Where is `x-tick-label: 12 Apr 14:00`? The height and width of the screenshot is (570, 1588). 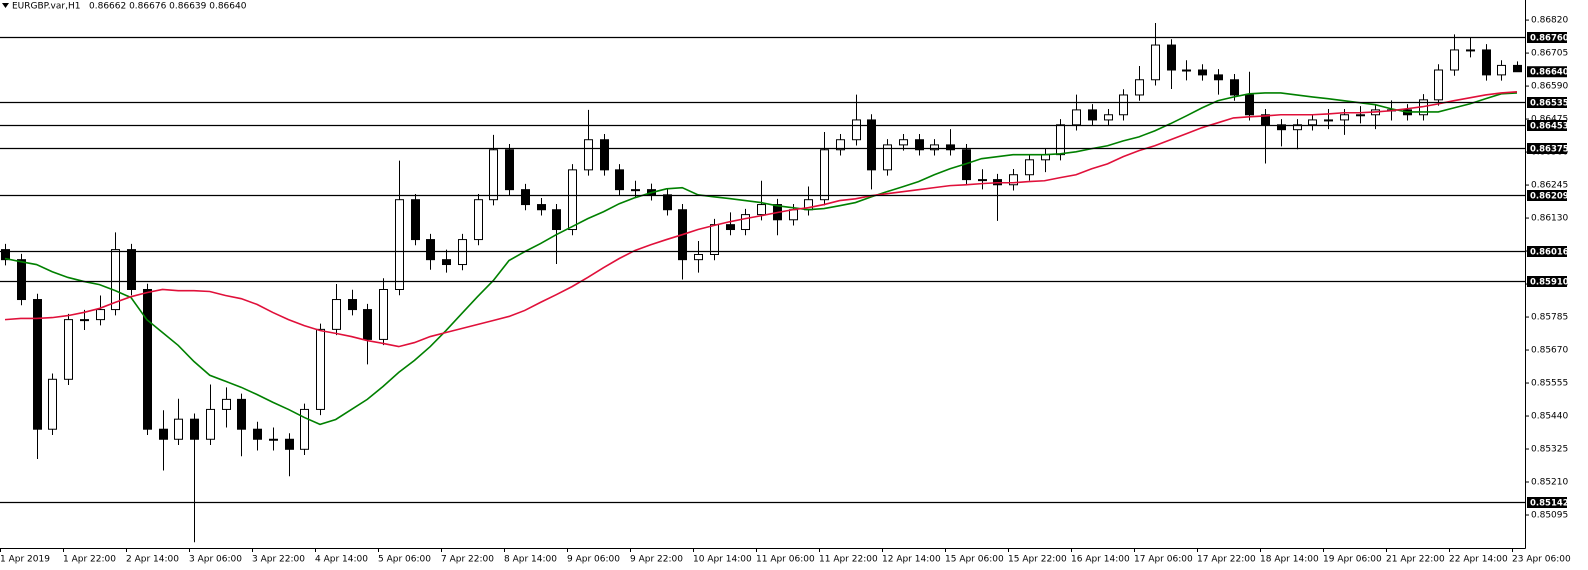
x-tick-label: 12 Apr 14:00 is located at coordinates (911, 560).